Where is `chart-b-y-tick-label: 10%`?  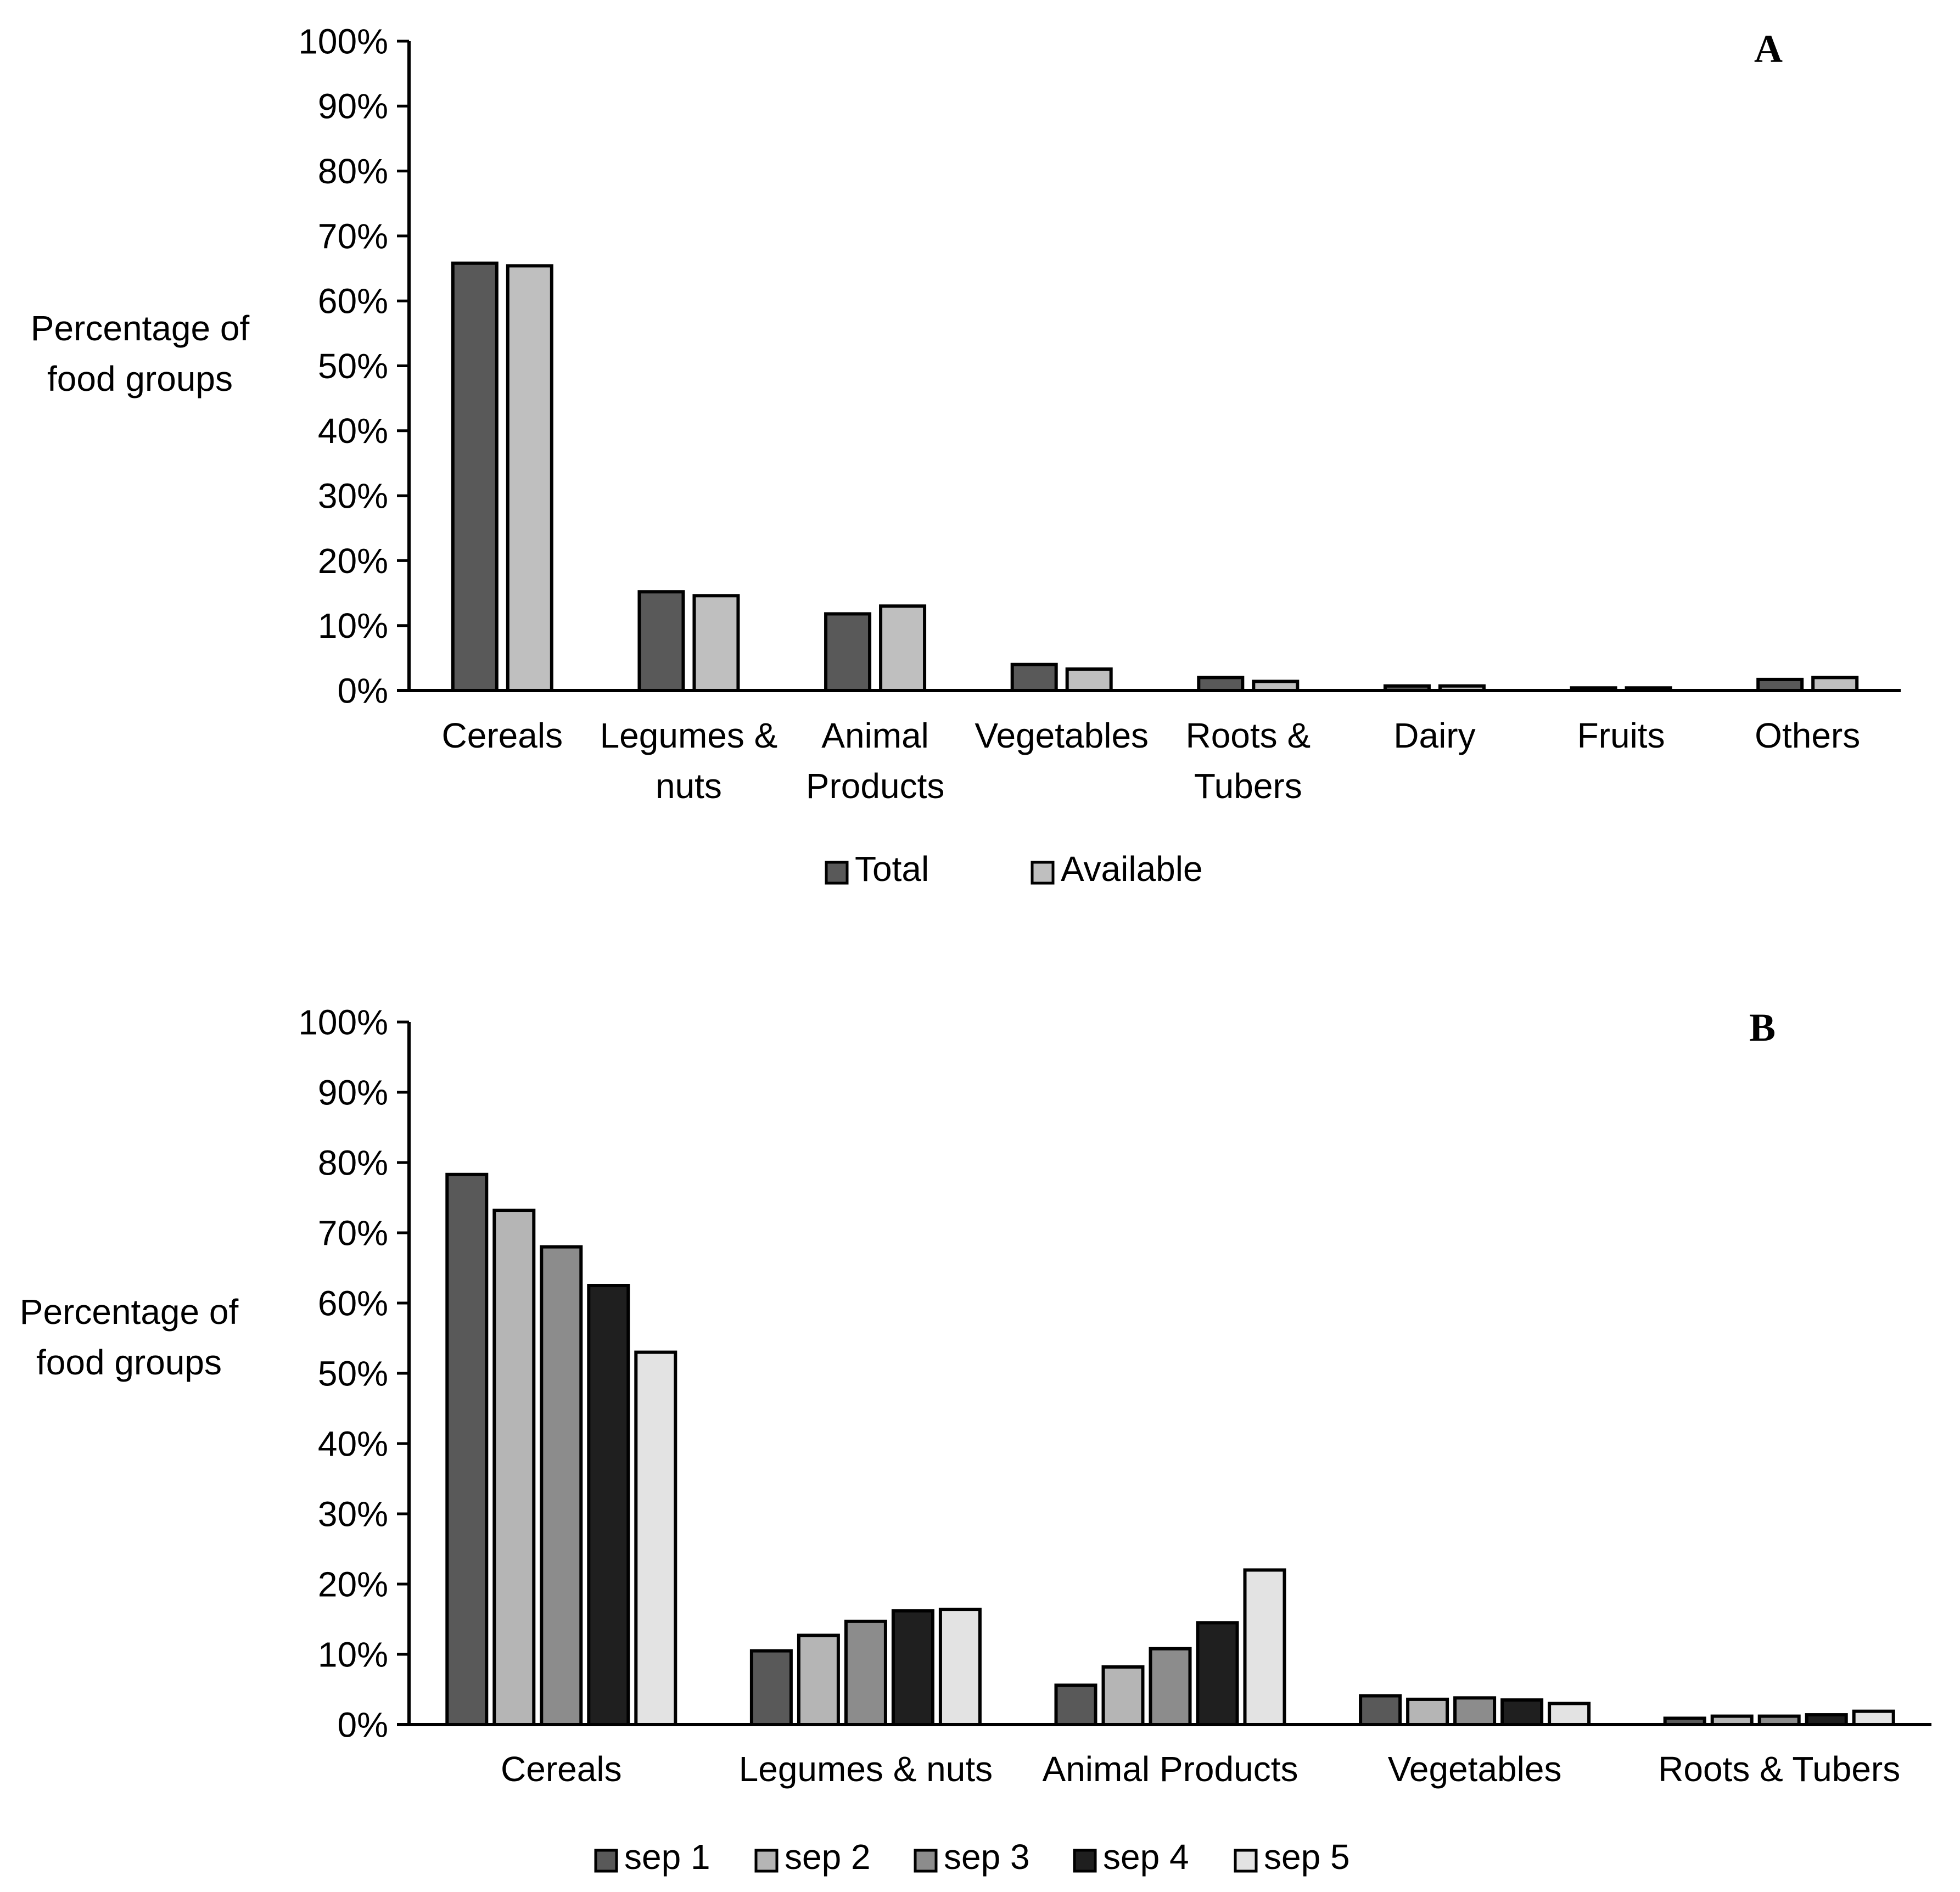 chart-b-y-tick-label: 10% is located at coordinates (353, 1654).